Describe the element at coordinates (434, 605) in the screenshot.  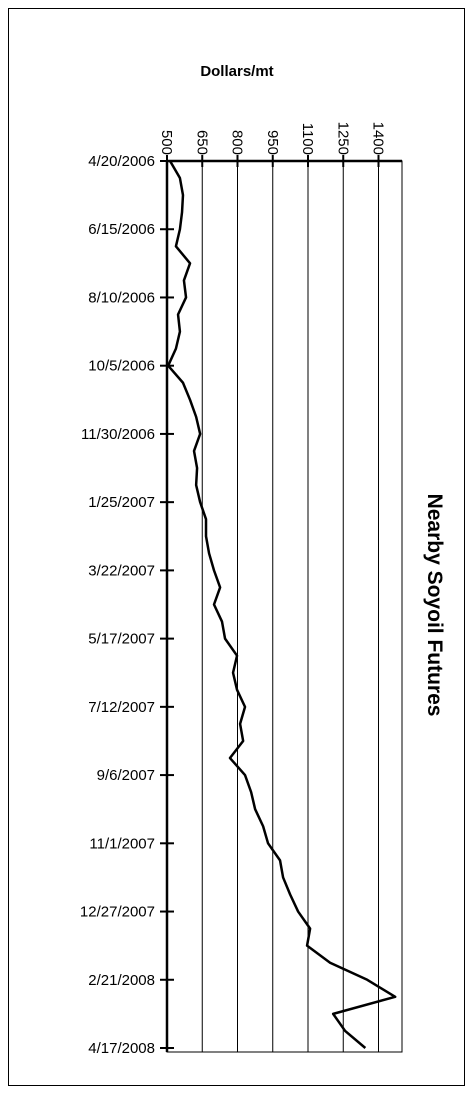
I see `chart-title: Nearby Soyoil Futures` at that location.